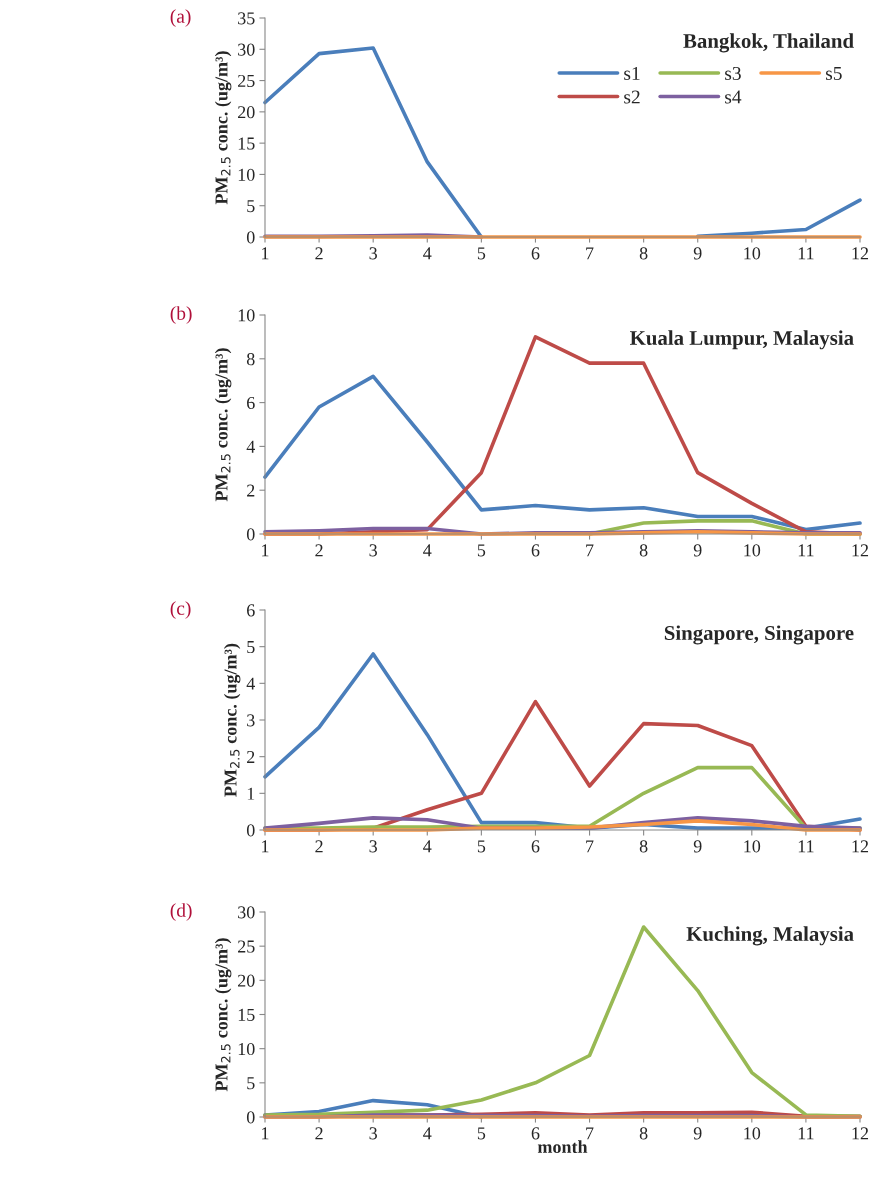  What do you see at coordinates (742, 340) in the screenshot?
I see `text: Kuala Lumpur, Malaysia` at bounding box center [742, 340].